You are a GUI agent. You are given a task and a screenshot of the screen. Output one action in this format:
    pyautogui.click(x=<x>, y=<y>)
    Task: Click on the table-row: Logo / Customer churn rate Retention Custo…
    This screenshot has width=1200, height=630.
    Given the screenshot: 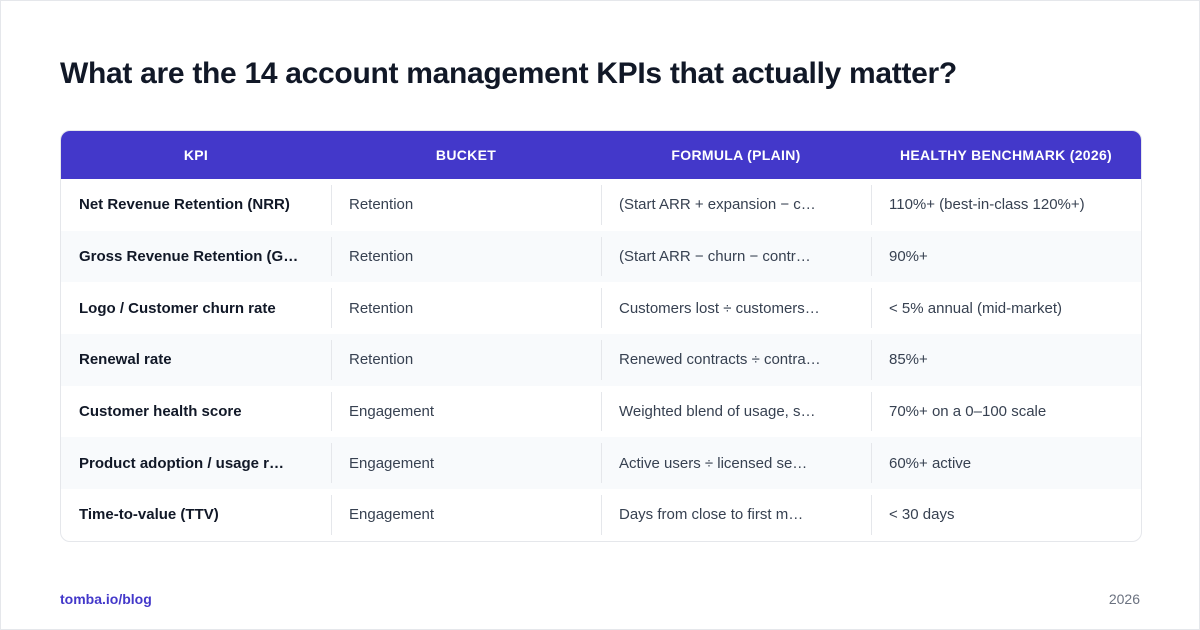 What is the action you would take?
    pyautogui.click(x=601, y=308)
    